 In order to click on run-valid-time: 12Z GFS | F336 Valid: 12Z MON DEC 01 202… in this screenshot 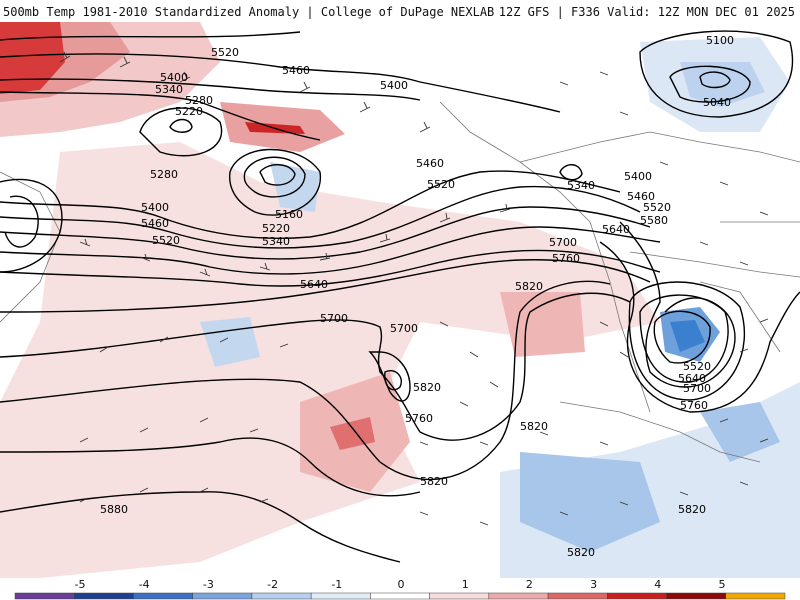, I will do `click(646, 12)`.